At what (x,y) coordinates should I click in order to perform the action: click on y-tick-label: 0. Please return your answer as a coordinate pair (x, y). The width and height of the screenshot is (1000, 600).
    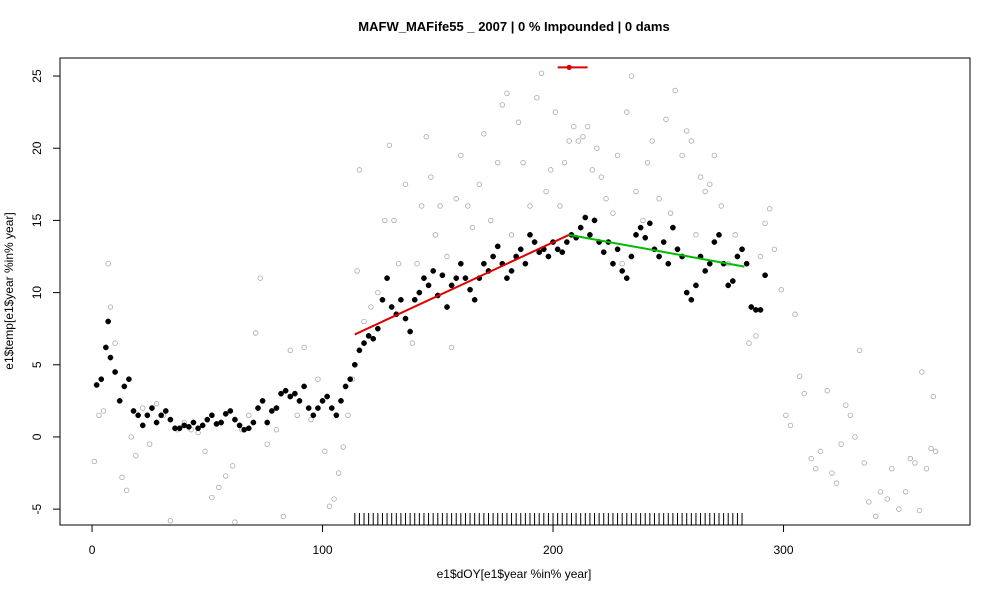
    Looking at the image, I should click on (37, 436).